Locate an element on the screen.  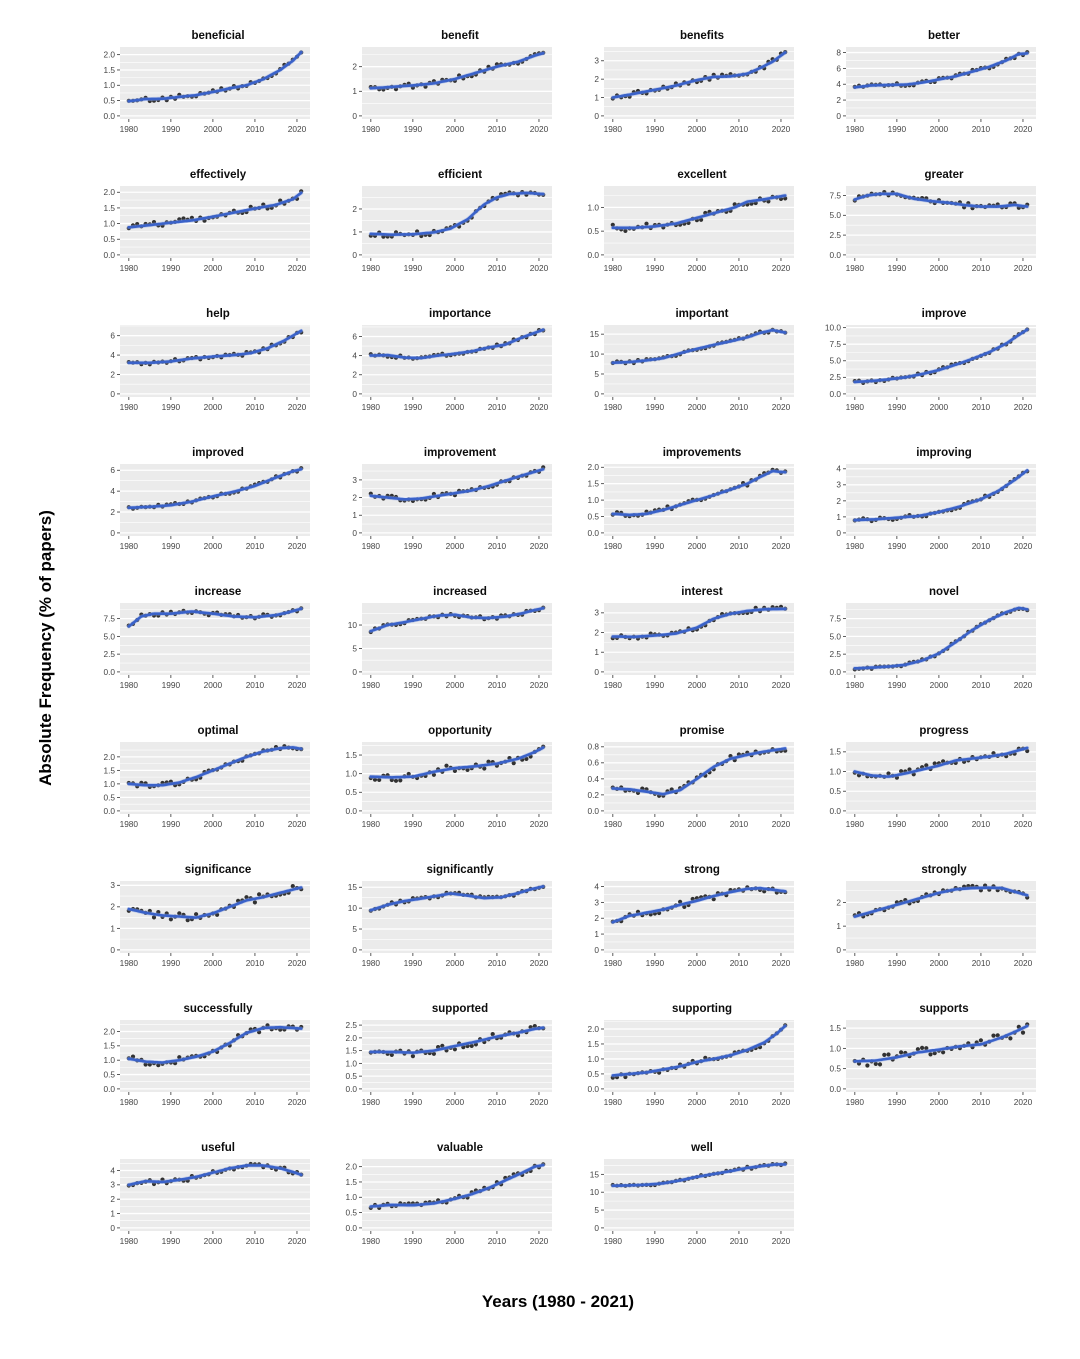
facet-chart: 0.0 0.5 1.0 1.5 1980 1990 2000 2010 2020 is located at coordinates (932, 1063).